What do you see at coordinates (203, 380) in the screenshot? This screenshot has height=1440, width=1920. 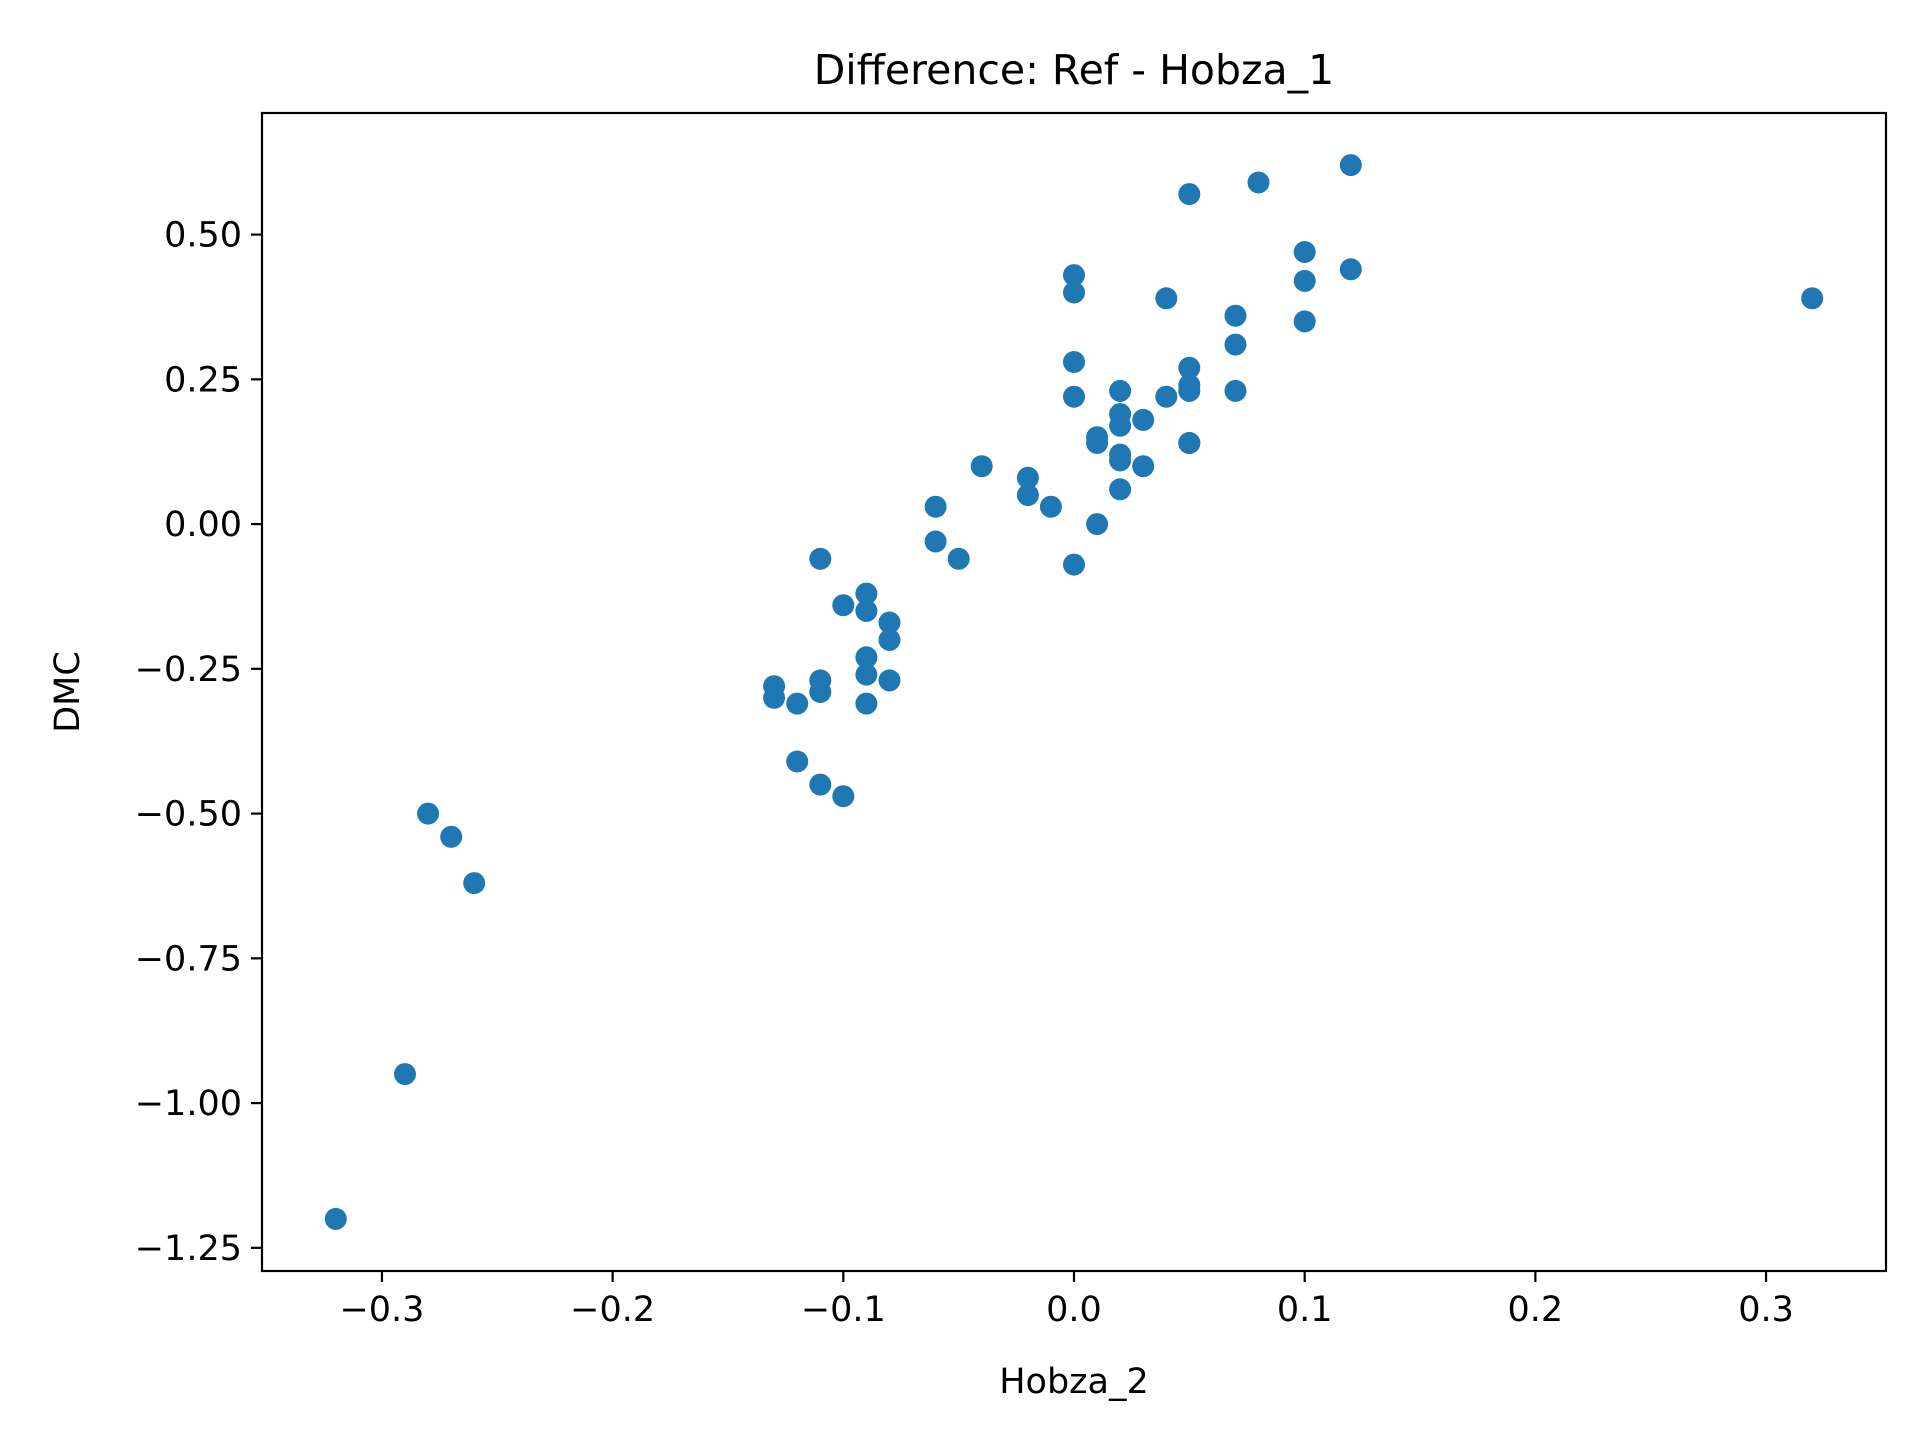 I see `y-tick-label: 0.25` at bounding box center [203, 380].